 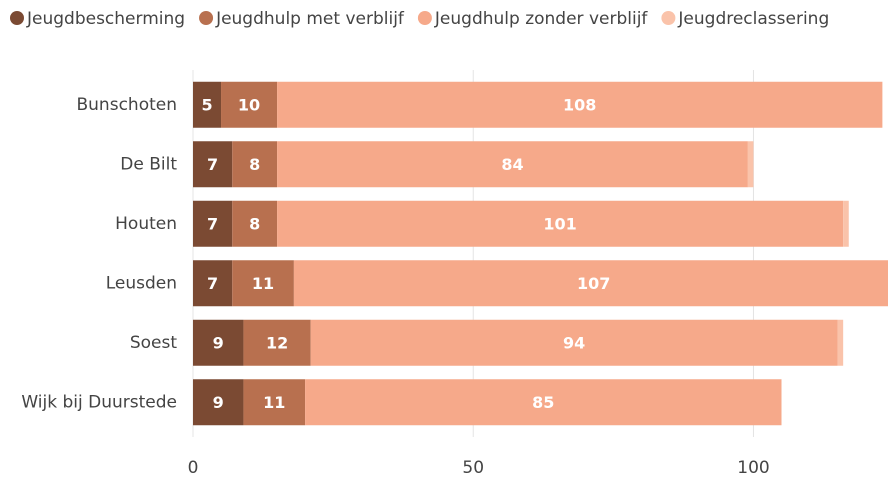 I want to click on value-label: 10, so click(x=249, y=104).